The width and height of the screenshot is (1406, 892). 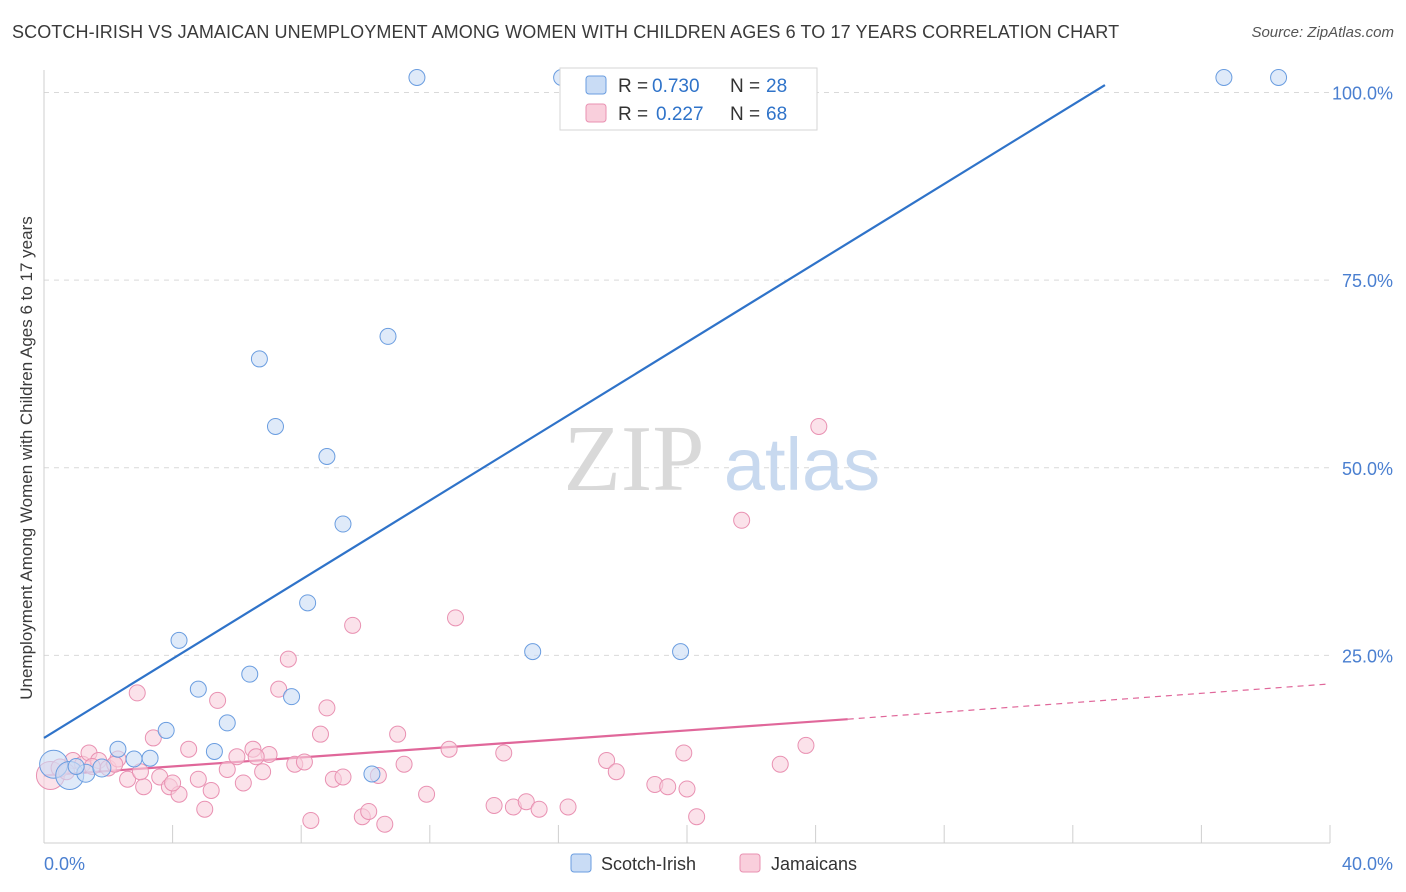 What do you see at coordinates (745, 86) in the screenshot?
I see `legend-n-label-1: N =` at bounding box center [745, 86].